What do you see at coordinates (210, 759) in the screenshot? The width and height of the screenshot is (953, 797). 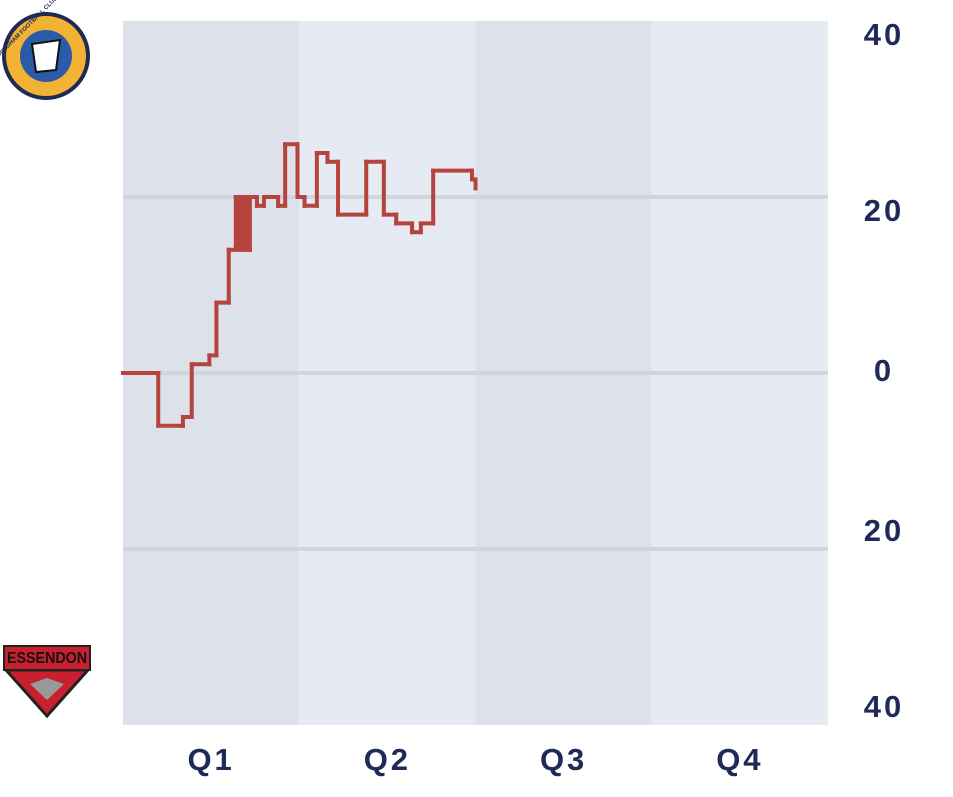 I see `x-tick-label: Q1` at bounding box center [210, 759].